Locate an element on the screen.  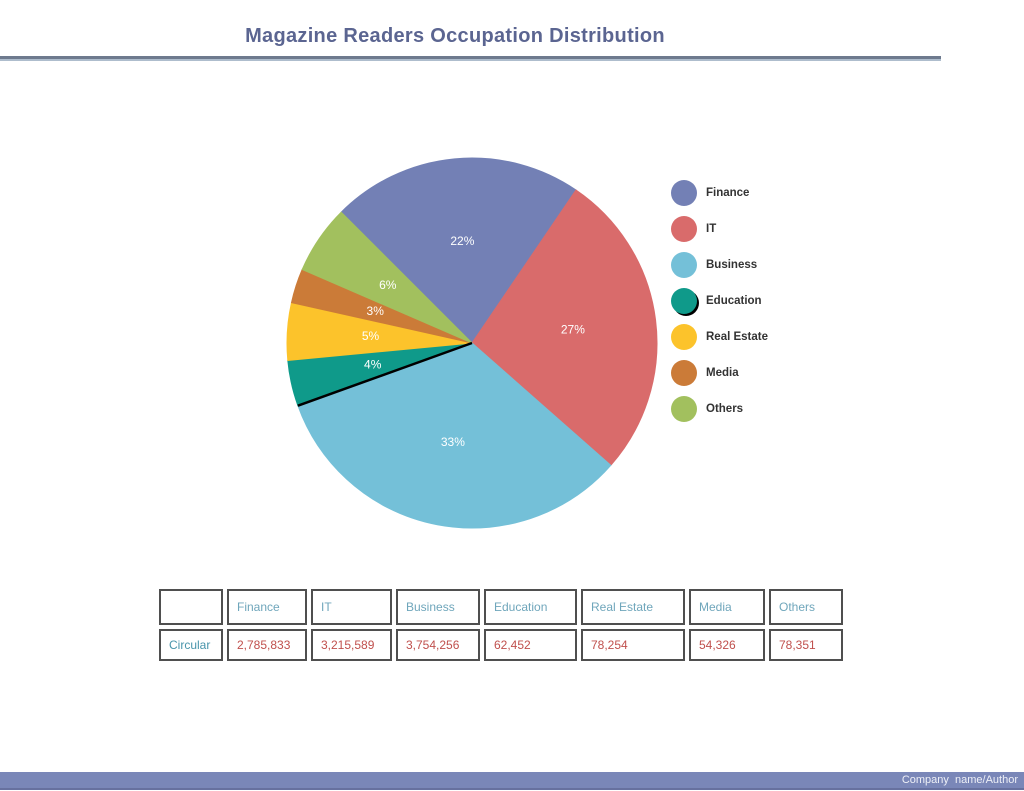
table-row-label: Circular is located at coordinates (191, 645).